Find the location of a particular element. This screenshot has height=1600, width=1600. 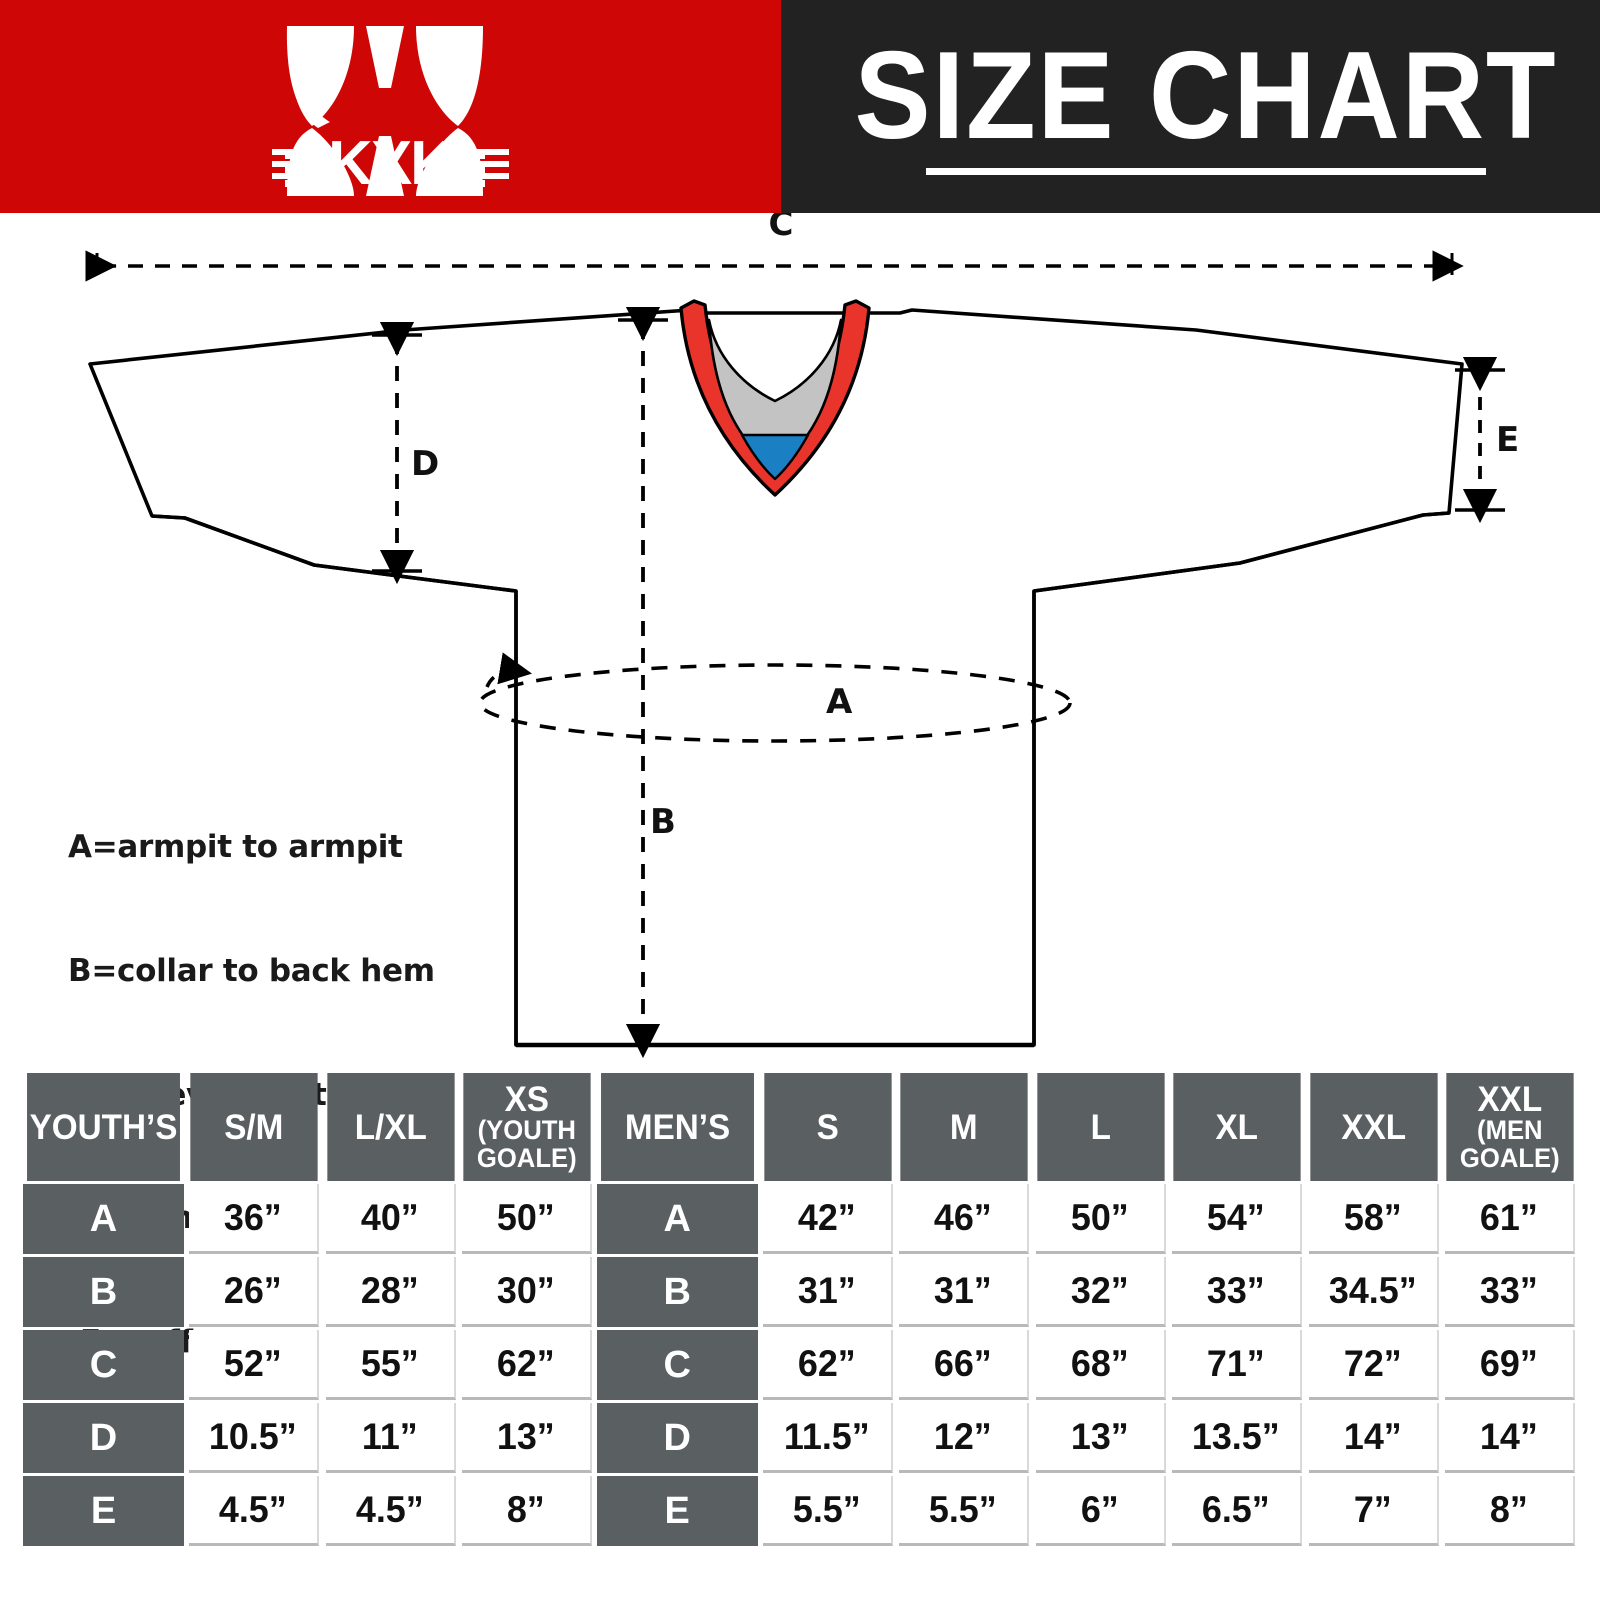

row-label-youth-e: E is located at coordinates (104, 1511).